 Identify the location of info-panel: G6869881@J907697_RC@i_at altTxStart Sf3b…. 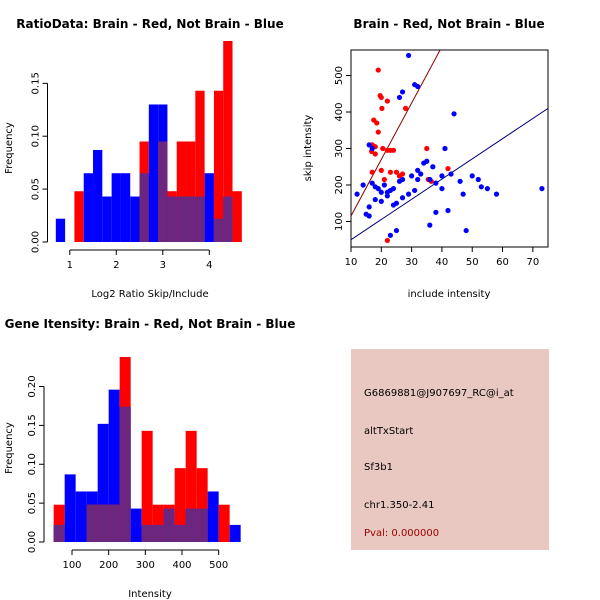
(450, 449).